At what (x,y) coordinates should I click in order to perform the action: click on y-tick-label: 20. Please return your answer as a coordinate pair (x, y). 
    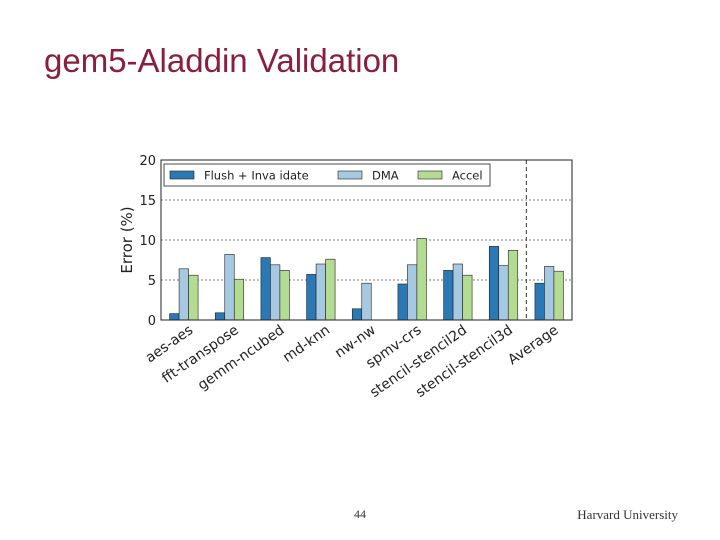
    Looking at the image, I should click on (147, 161).